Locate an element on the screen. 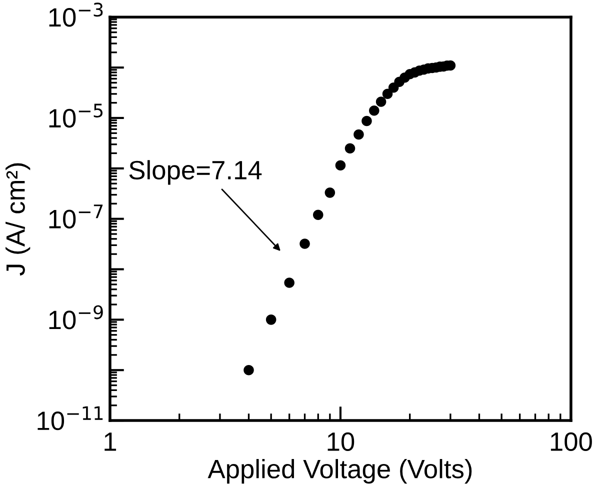 The image size is (601, 489). x-tick-label: 1 is located at coordinates (110, 441).